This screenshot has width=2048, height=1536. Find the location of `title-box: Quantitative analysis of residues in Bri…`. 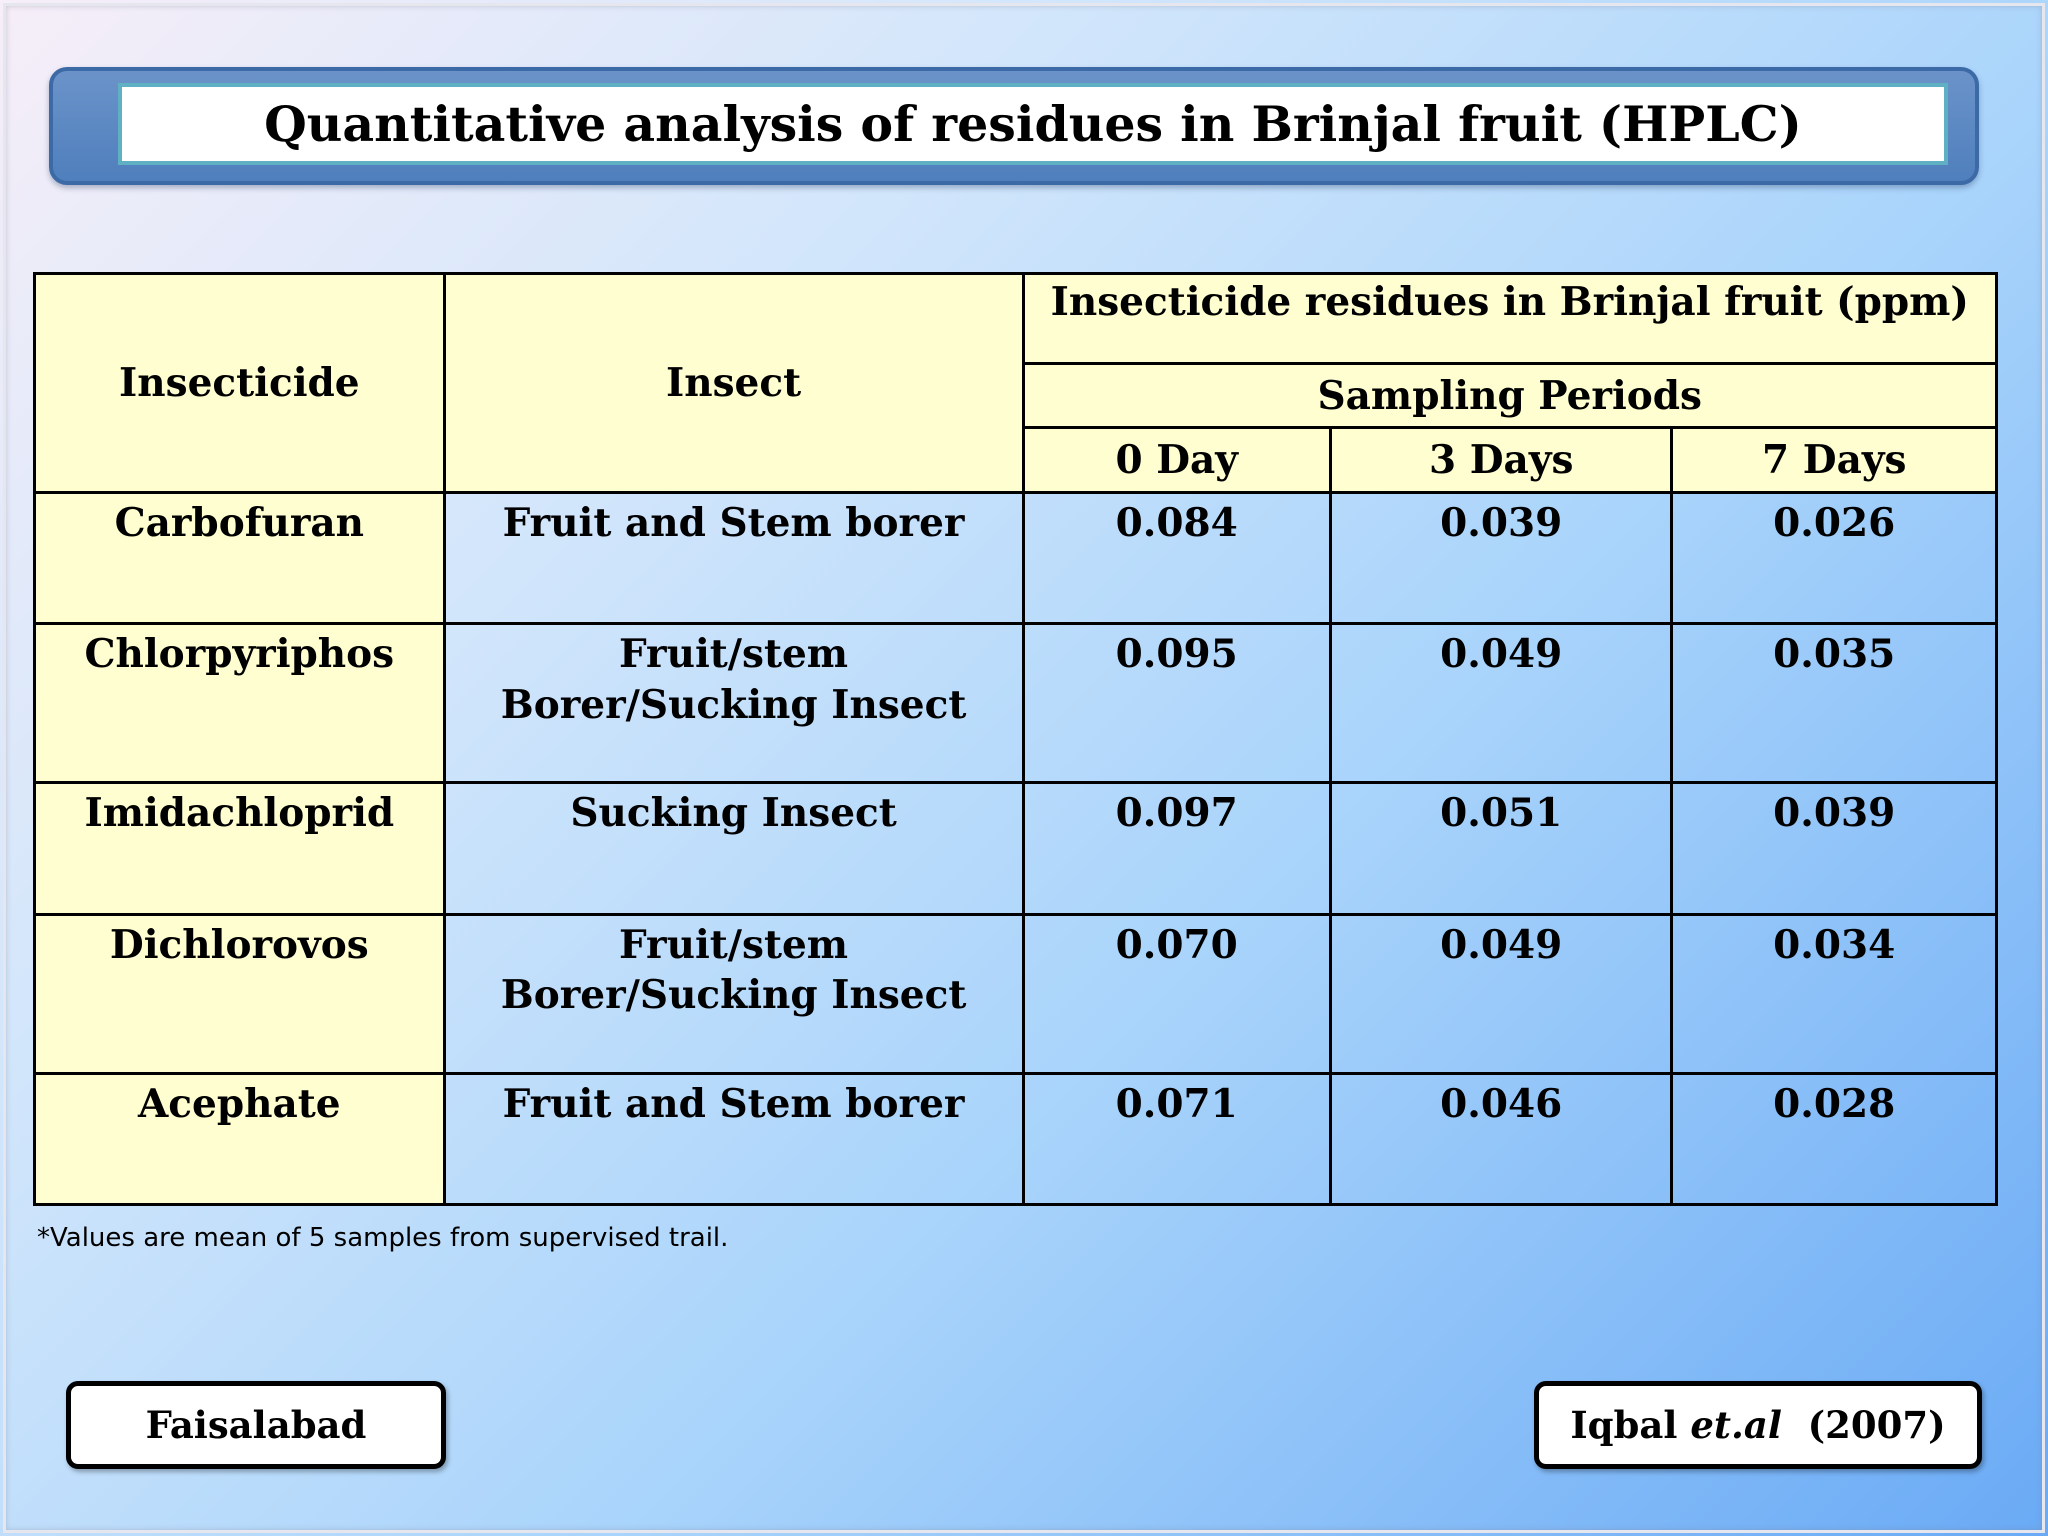

title-box: Quantitative analysis of residues in Bri… is located at coordinates (1033, 124).